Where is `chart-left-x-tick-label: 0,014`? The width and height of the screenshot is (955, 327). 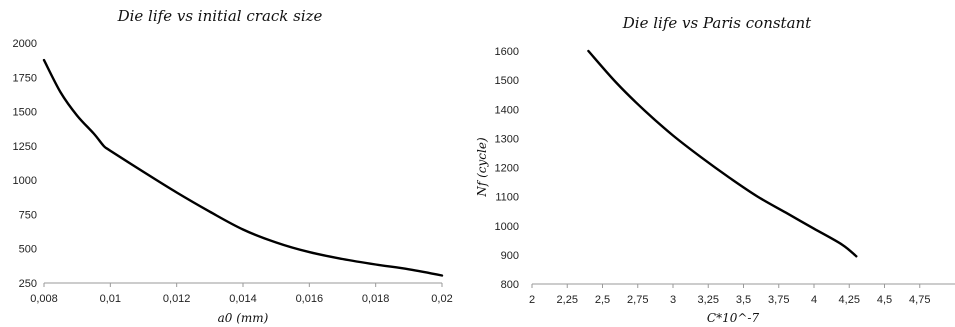 chart-left-x-tick-label: 0,014 is located at coordinates (243, 299).